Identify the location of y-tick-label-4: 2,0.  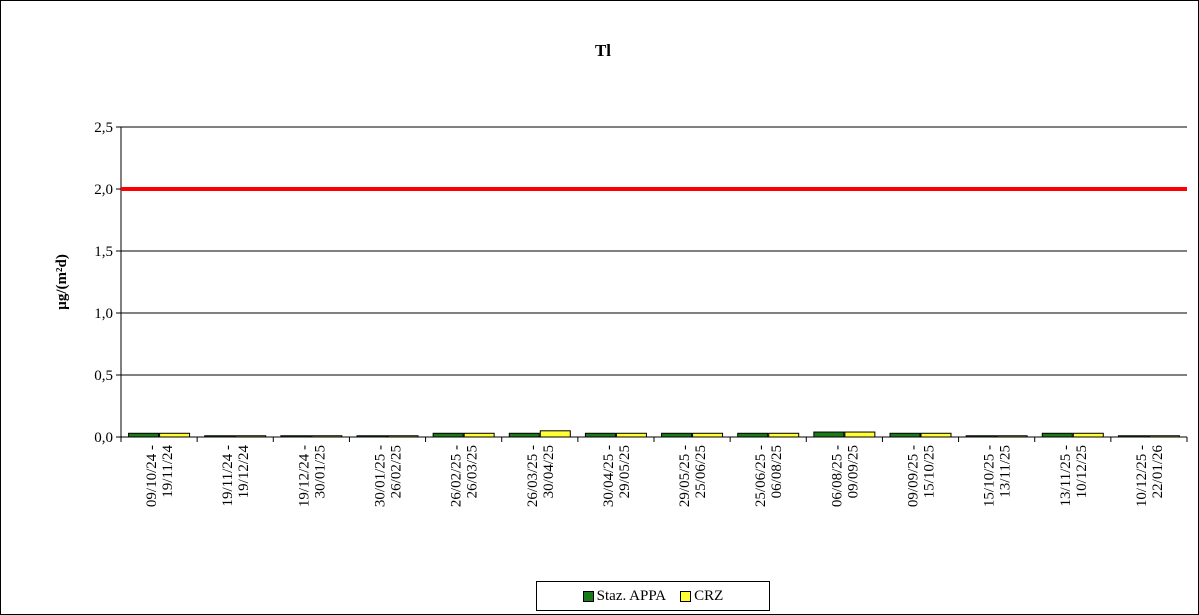
(103, 190).